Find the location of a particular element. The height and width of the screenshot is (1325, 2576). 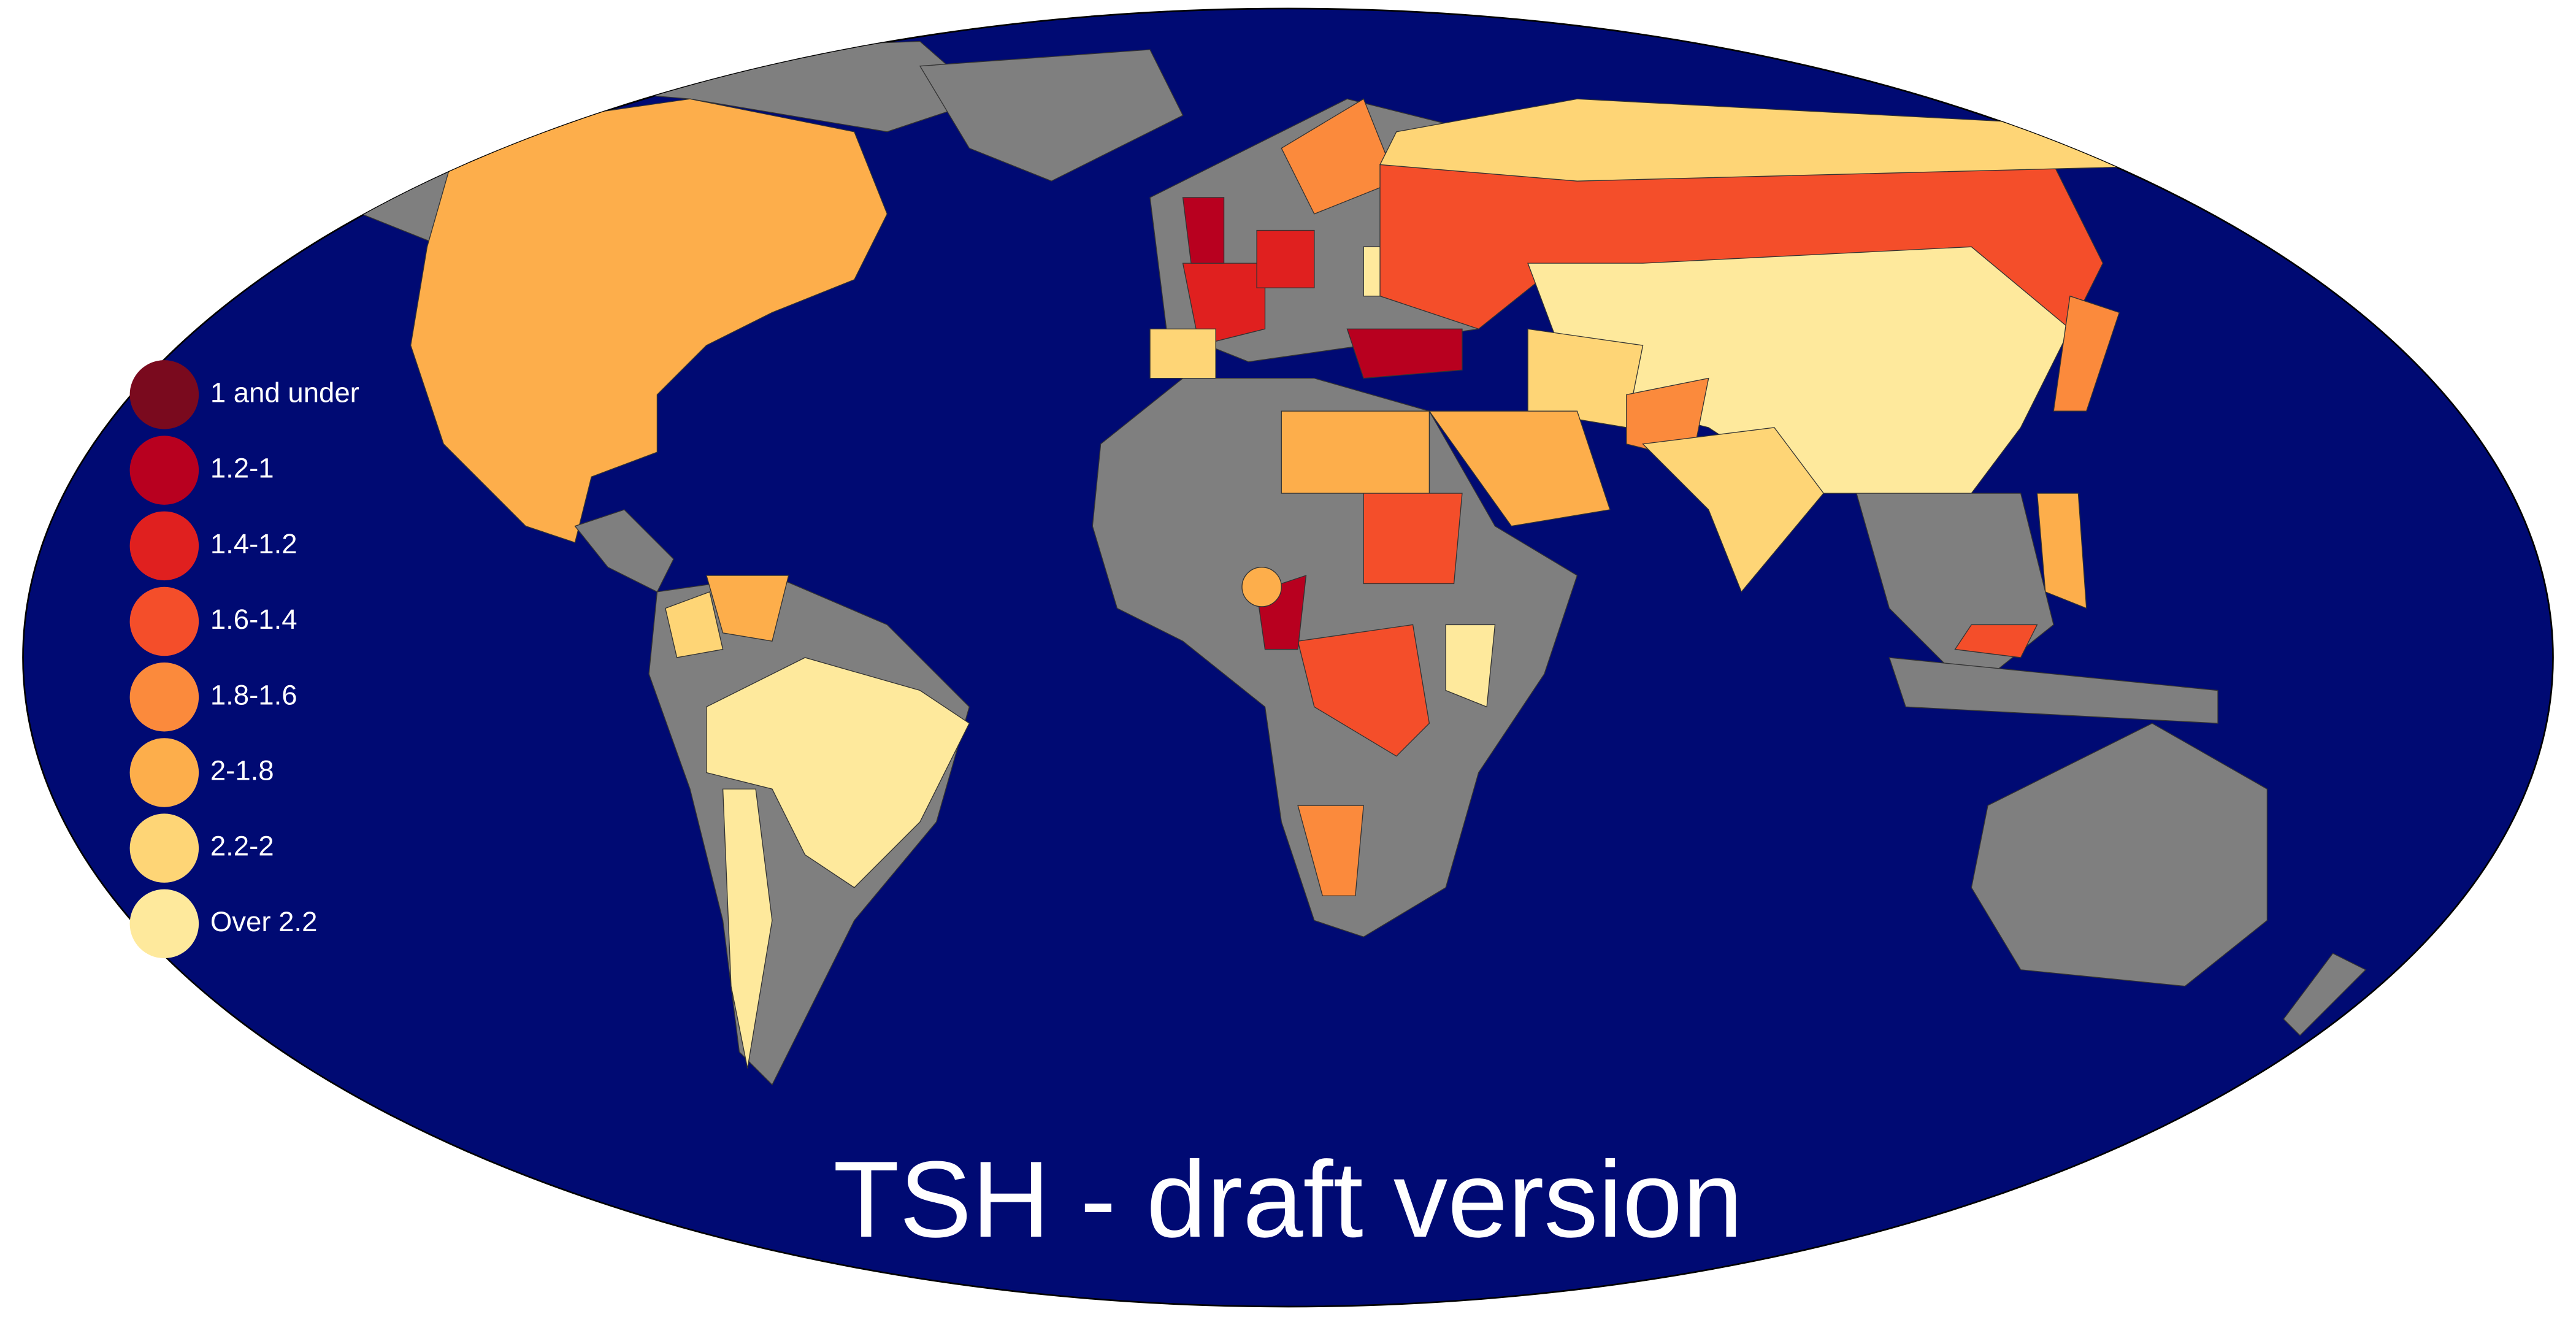

australia is located at coordinates (2119, 855).